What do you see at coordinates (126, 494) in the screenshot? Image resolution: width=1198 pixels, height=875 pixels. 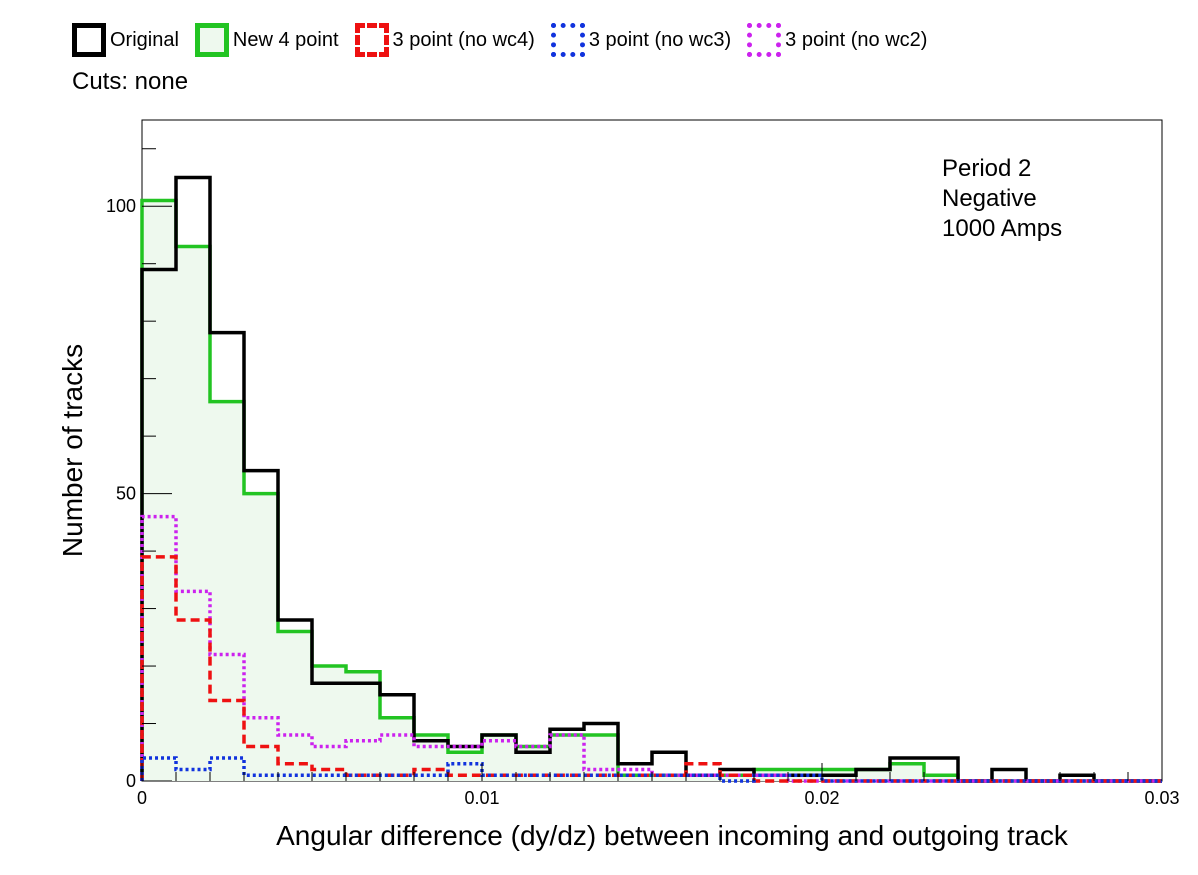 I see `y-tick-label: 50` at bounding box center [126, 494].